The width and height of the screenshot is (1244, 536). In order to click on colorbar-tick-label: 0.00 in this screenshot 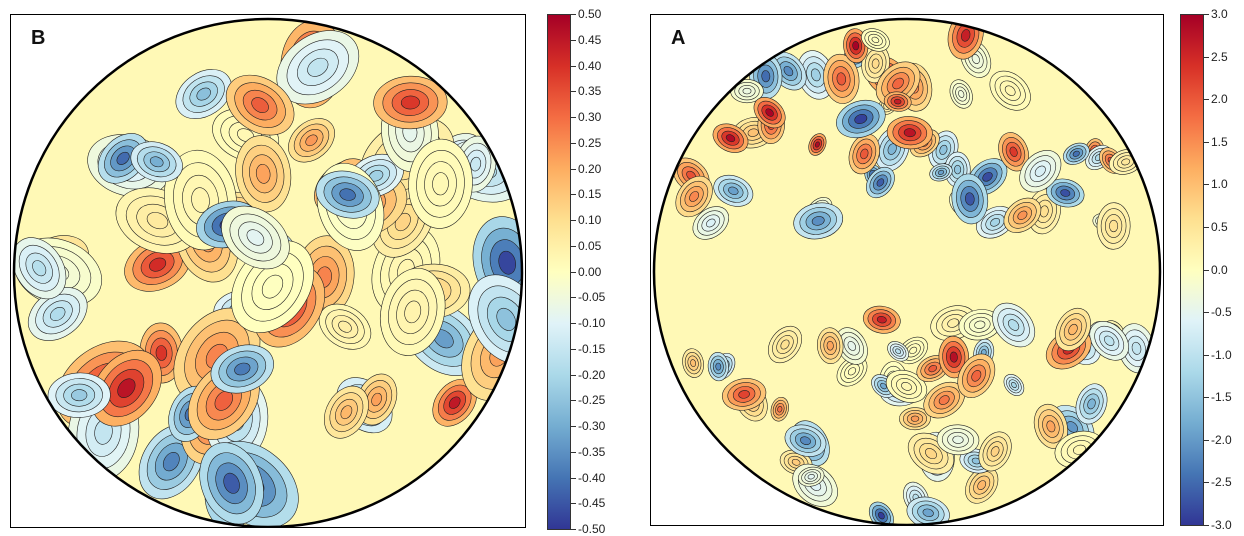, I will do `click(590, 271)`.